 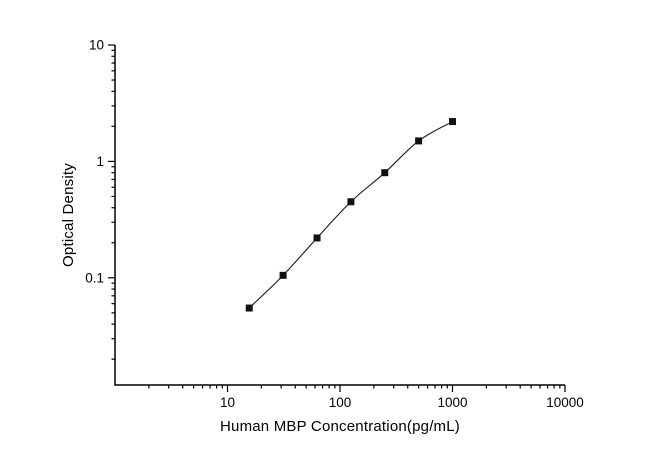 What do you see at coordinates (452, 402) in the screenshot?
I see `x-tick-label: 1000` at bounding box center [452, 402].